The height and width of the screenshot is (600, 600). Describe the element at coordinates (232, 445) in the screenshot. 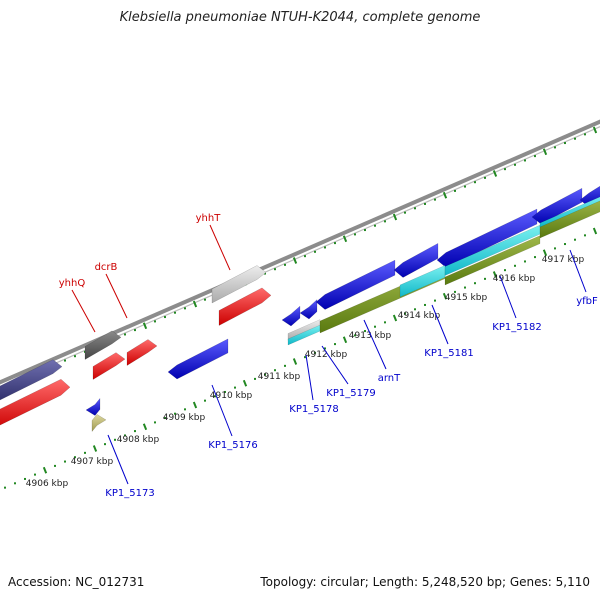

I see `gene-label-reverse: KP1_5176` at that location.